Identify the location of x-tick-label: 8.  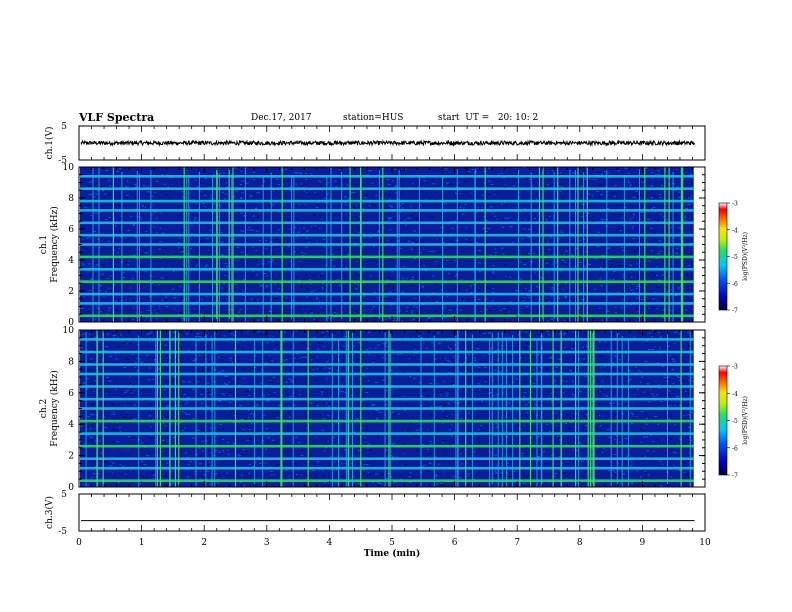
(580, 543).